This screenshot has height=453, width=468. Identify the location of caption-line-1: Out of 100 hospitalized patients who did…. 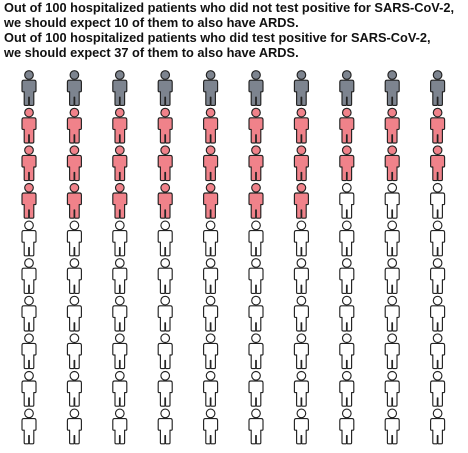
(229, 7).